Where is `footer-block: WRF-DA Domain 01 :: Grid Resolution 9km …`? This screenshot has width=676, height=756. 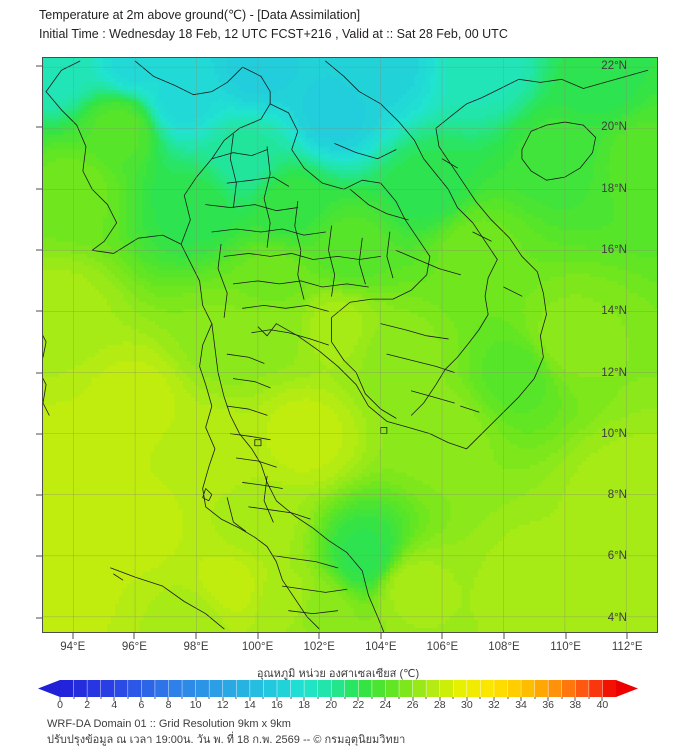 footer-block: WRF-DA Domain 01 :: Grid Resolution 9km … is located at coordinates (347, 732).